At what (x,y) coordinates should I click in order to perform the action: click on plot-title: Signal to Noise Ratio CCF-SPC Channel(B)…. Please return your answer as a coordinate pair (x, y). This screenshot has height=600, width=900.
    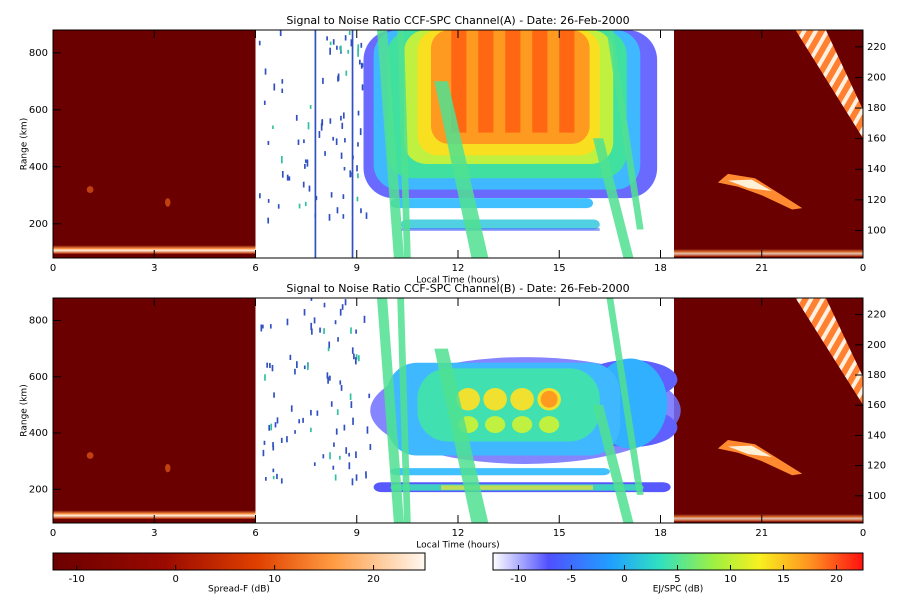
    Looking at the image, I should click on (457, 288).